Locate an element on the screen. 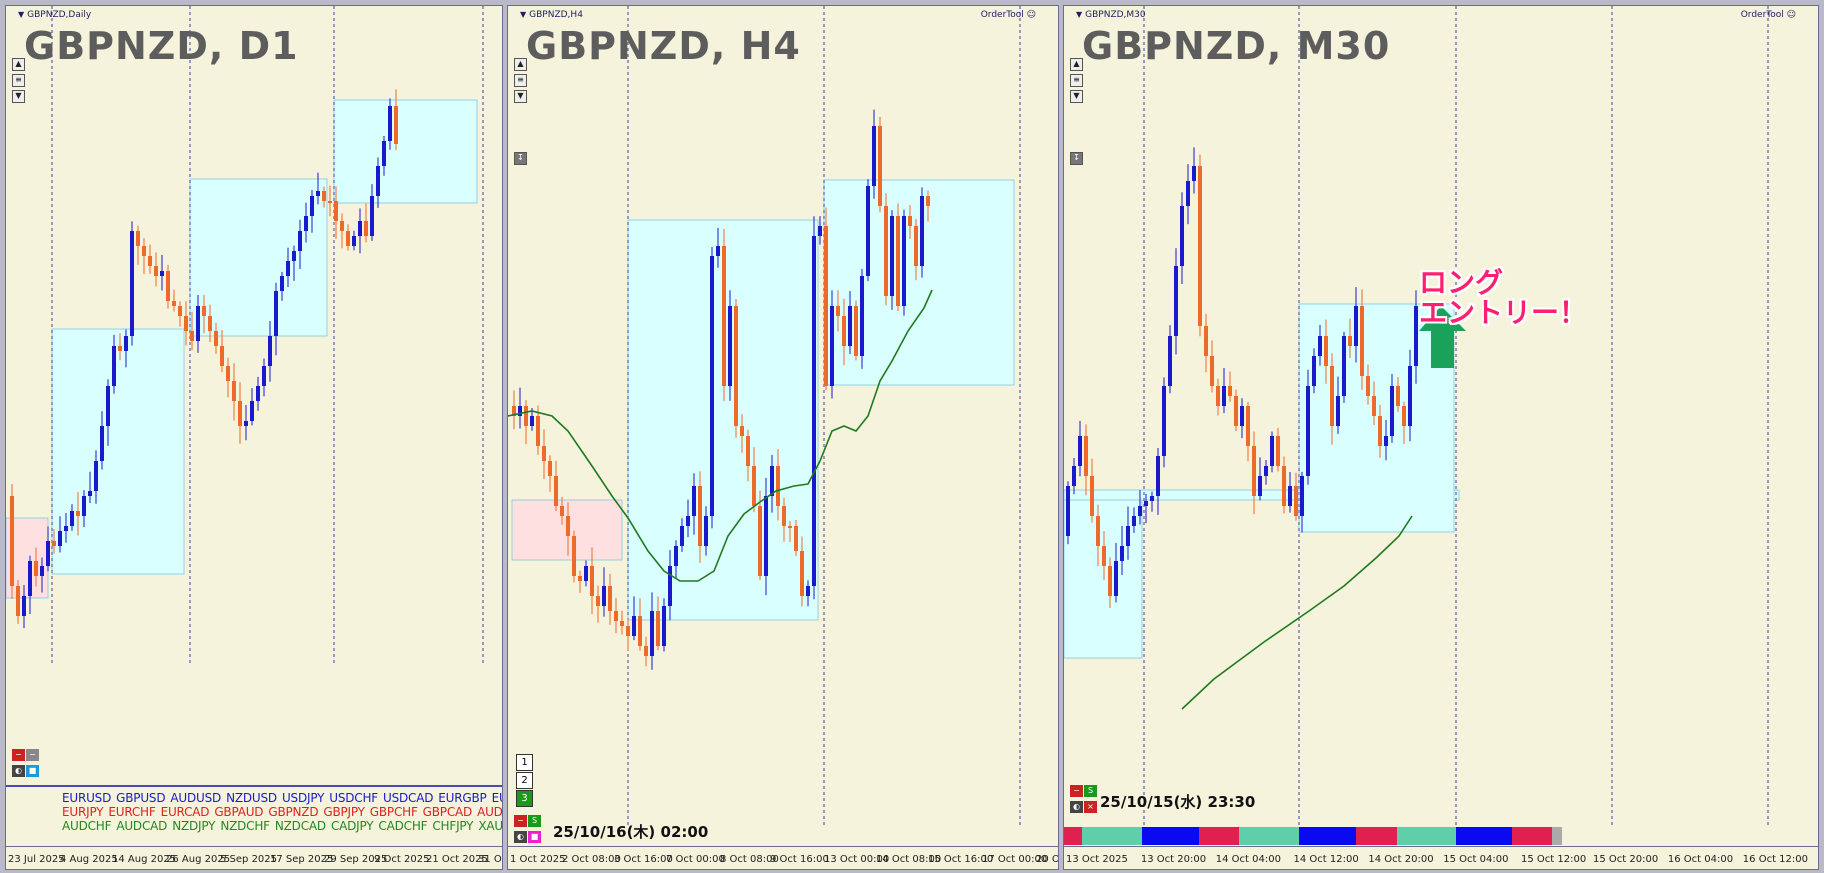  pair-eurusd: EURUSD is located at coordinates (87, 798).